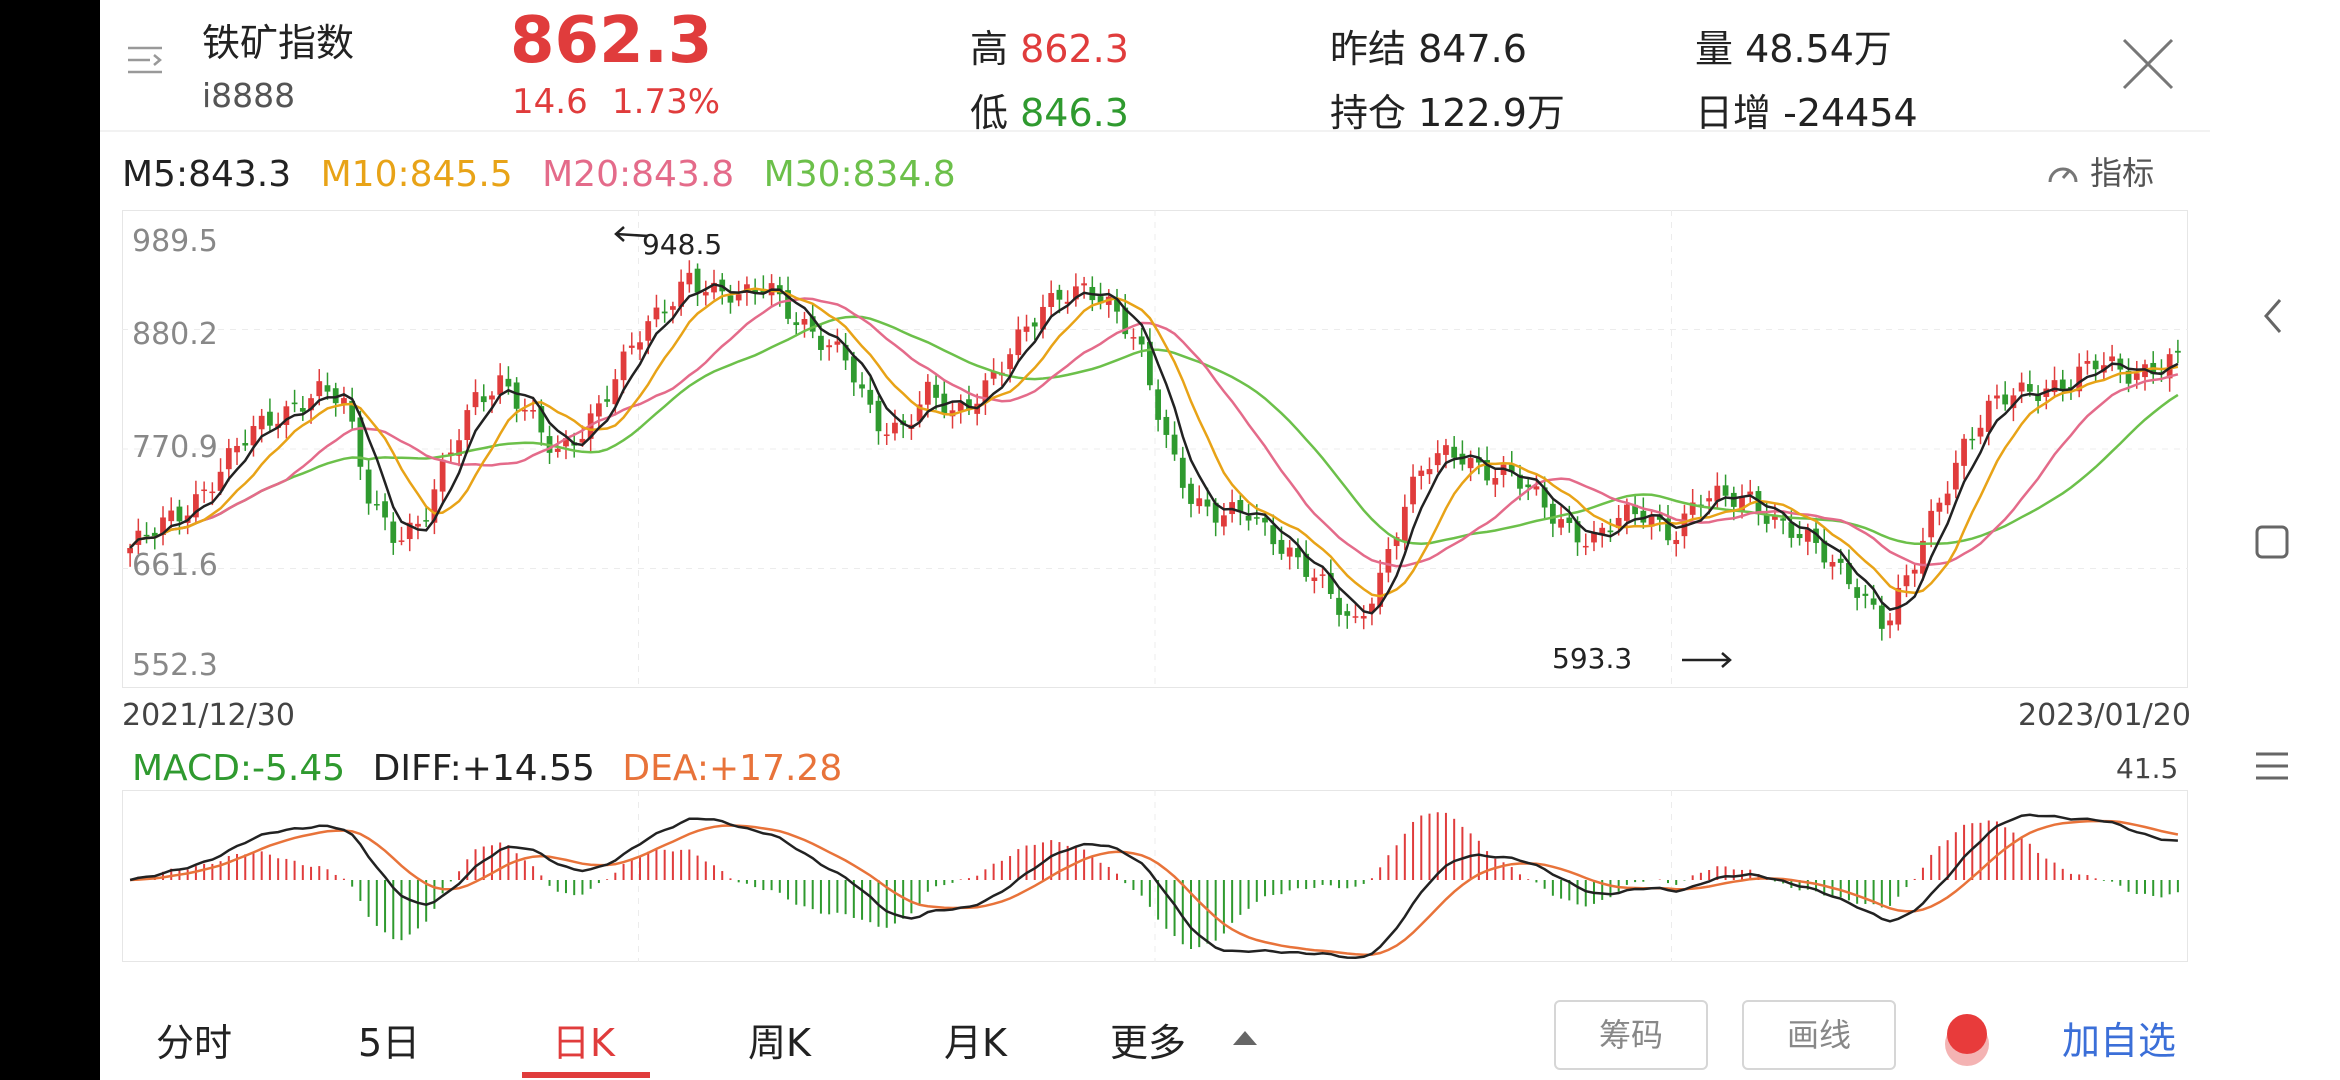 The height and width of the screenshot is (1080, 2340). Describe the element at coordinates (2273, 318) in the screenshot. I see `back-chevron-icon` at that location.